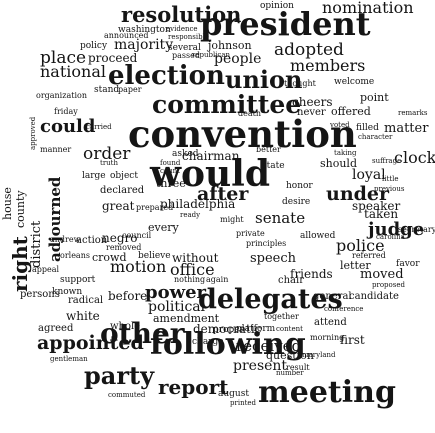  Describe the element at coordinates (332, 296) in the screenshot. I see `word-general: general` at that location.